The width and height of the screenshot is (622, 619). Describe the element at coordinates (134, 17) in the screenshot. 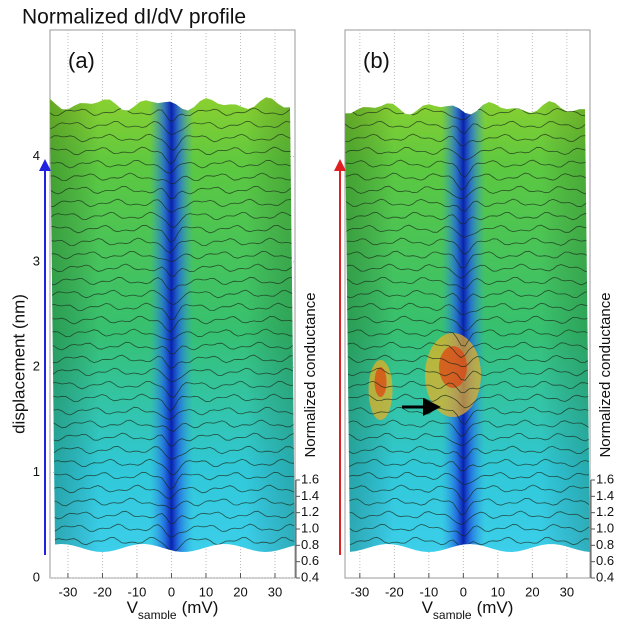

I see `figure-title: Normalized dI/dV profile` at that location.